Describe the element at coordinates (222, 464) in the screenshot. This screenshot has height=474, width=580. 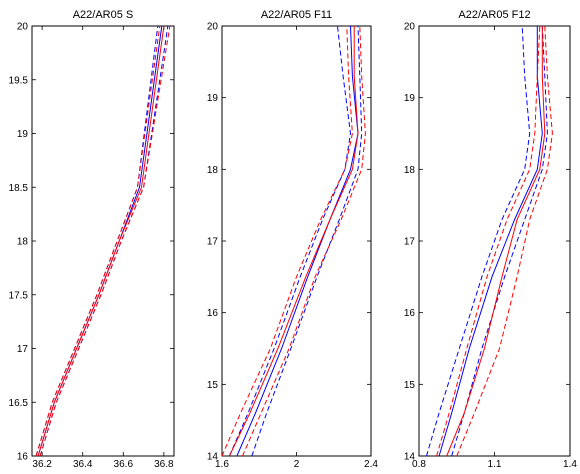
I see `x-tick-label: 1.6` at that location.